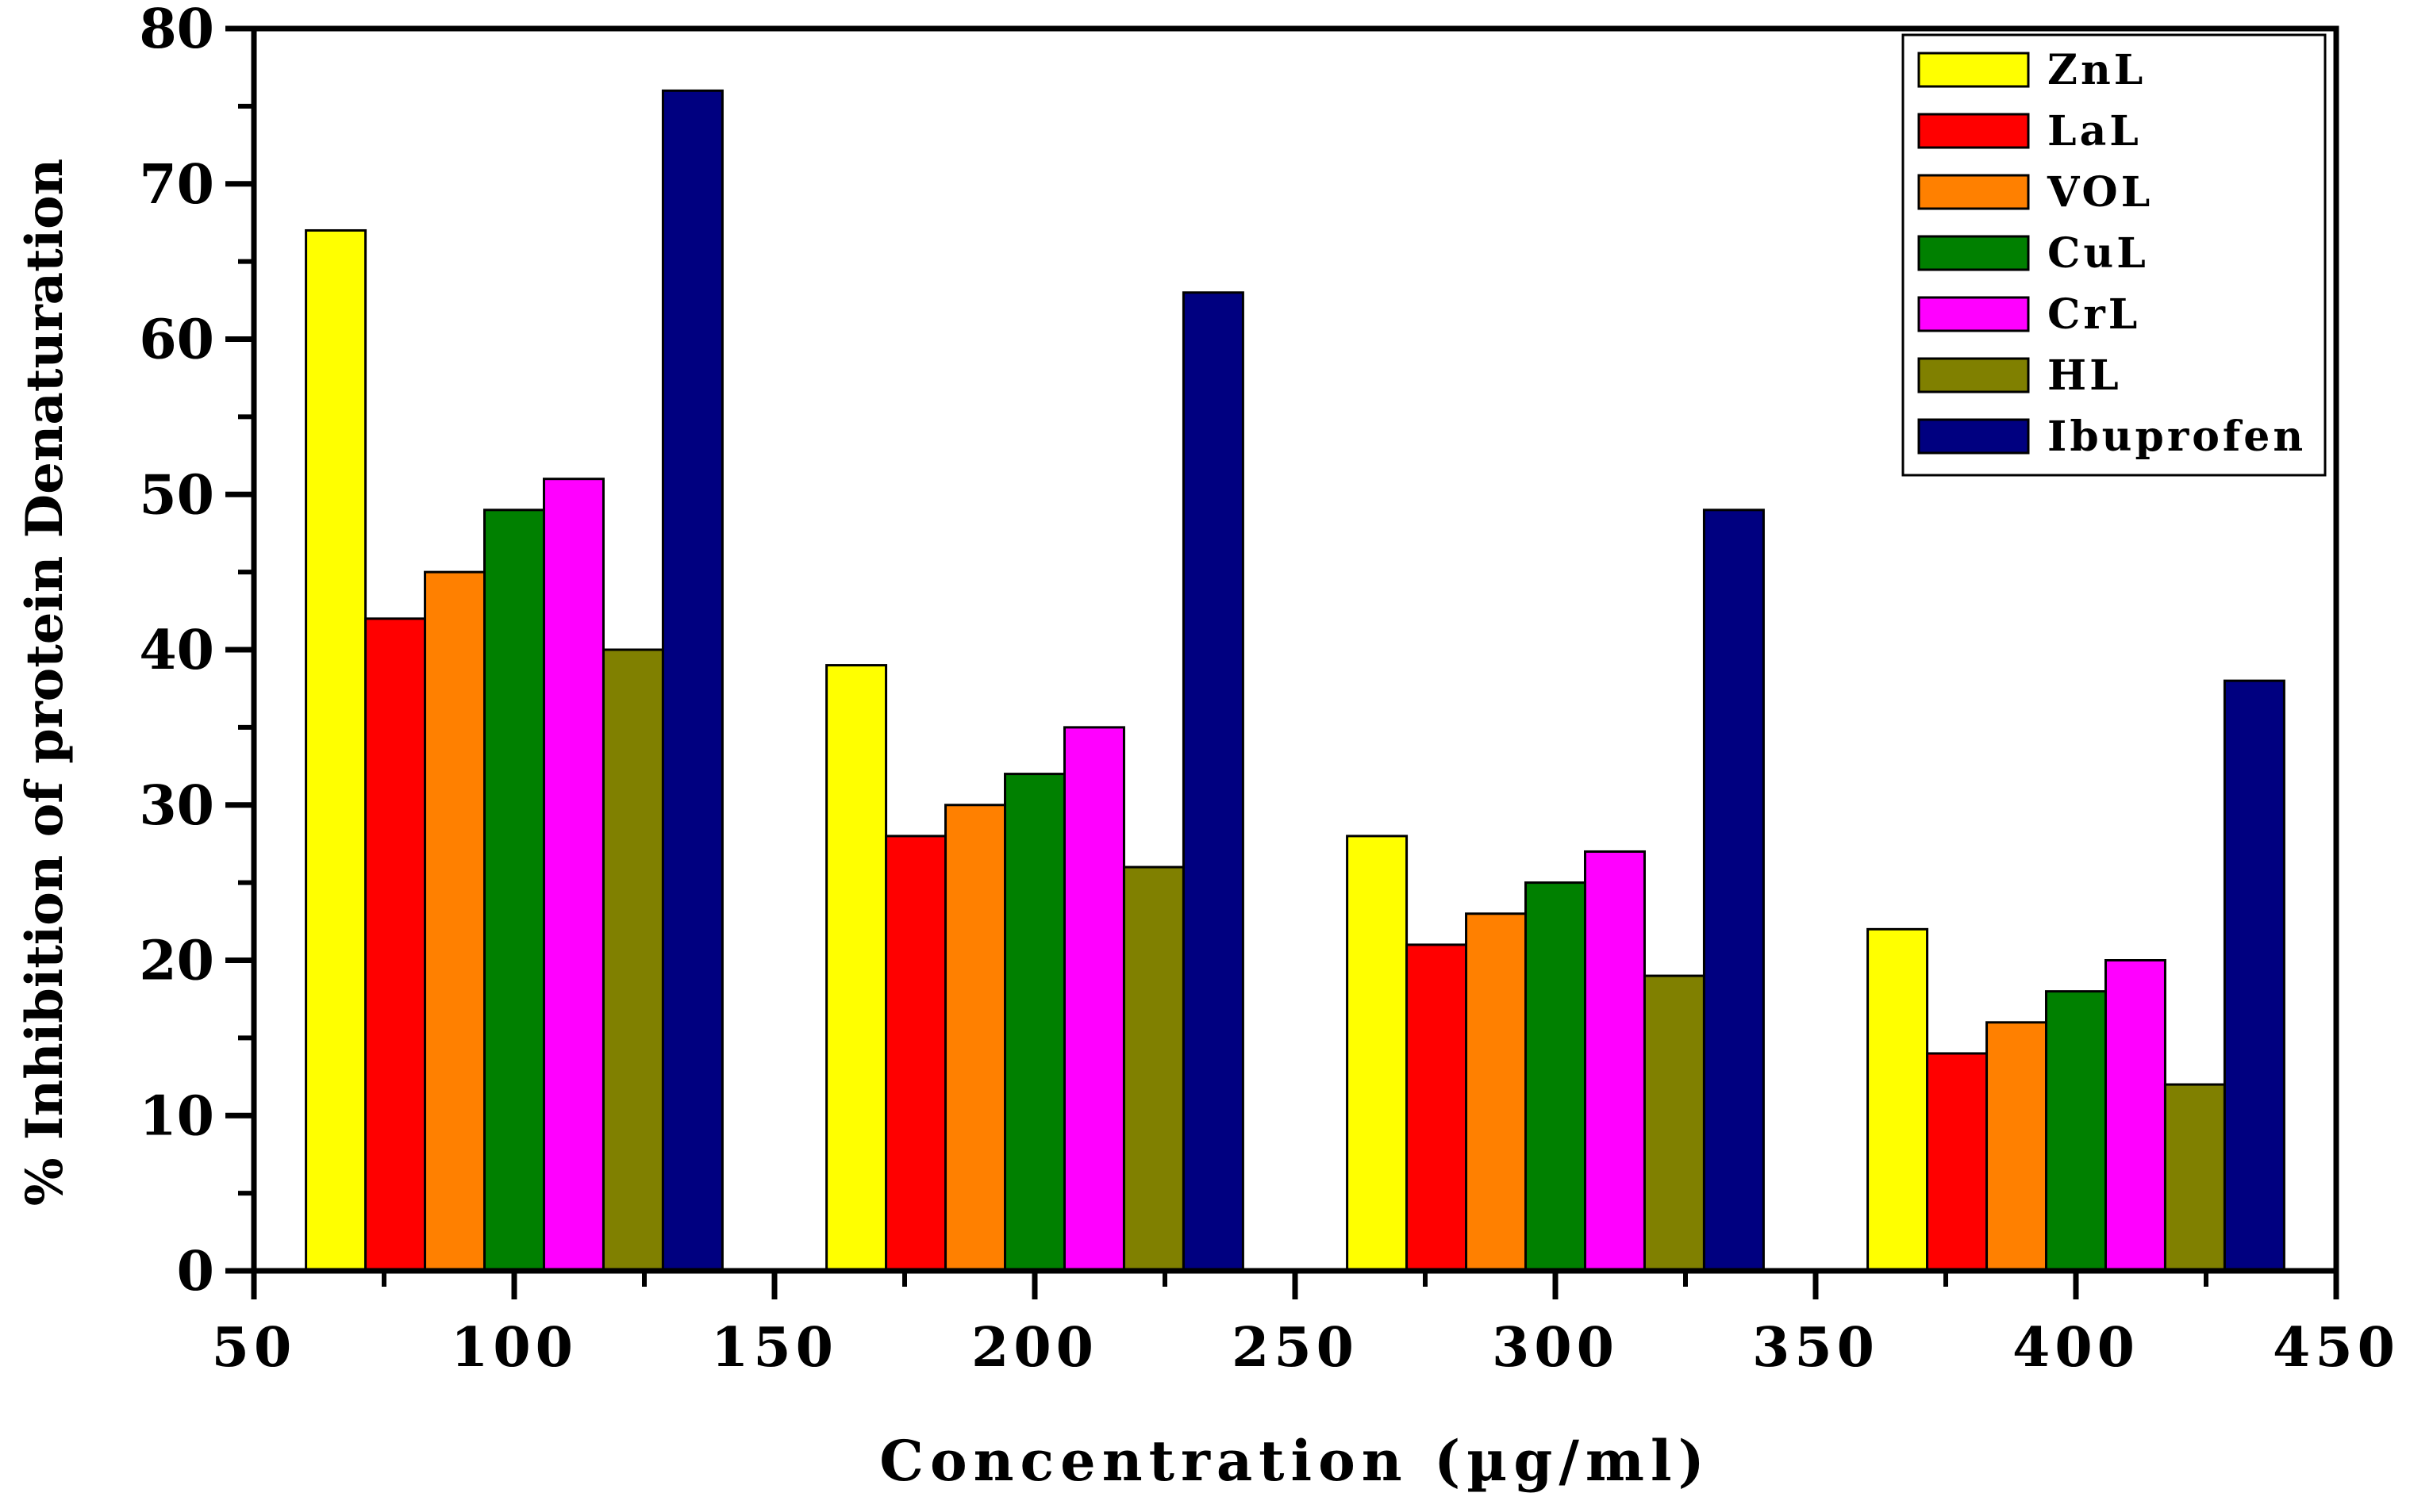  What do you see at coordinates (1555, 1348) in the screenshot?
I see `x-tick-label: 300` at bounding box center [1555, 1348].